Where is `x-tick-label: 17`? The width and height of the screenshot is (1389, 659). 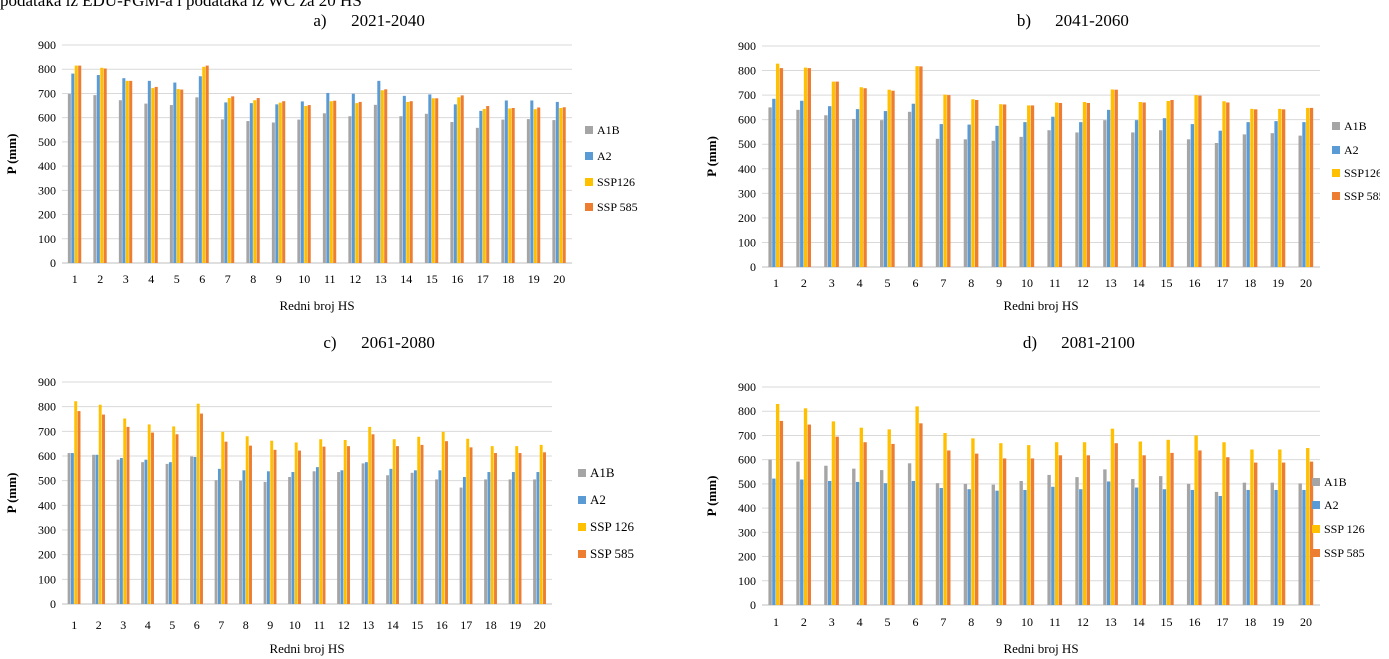
x-tick-label: 17 is located at coordinates (1222, 622).